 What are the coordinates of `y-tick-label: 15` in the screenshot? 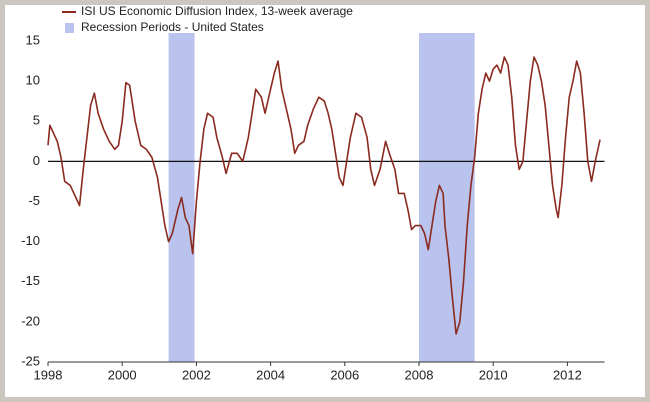 It's located at (33, 39).